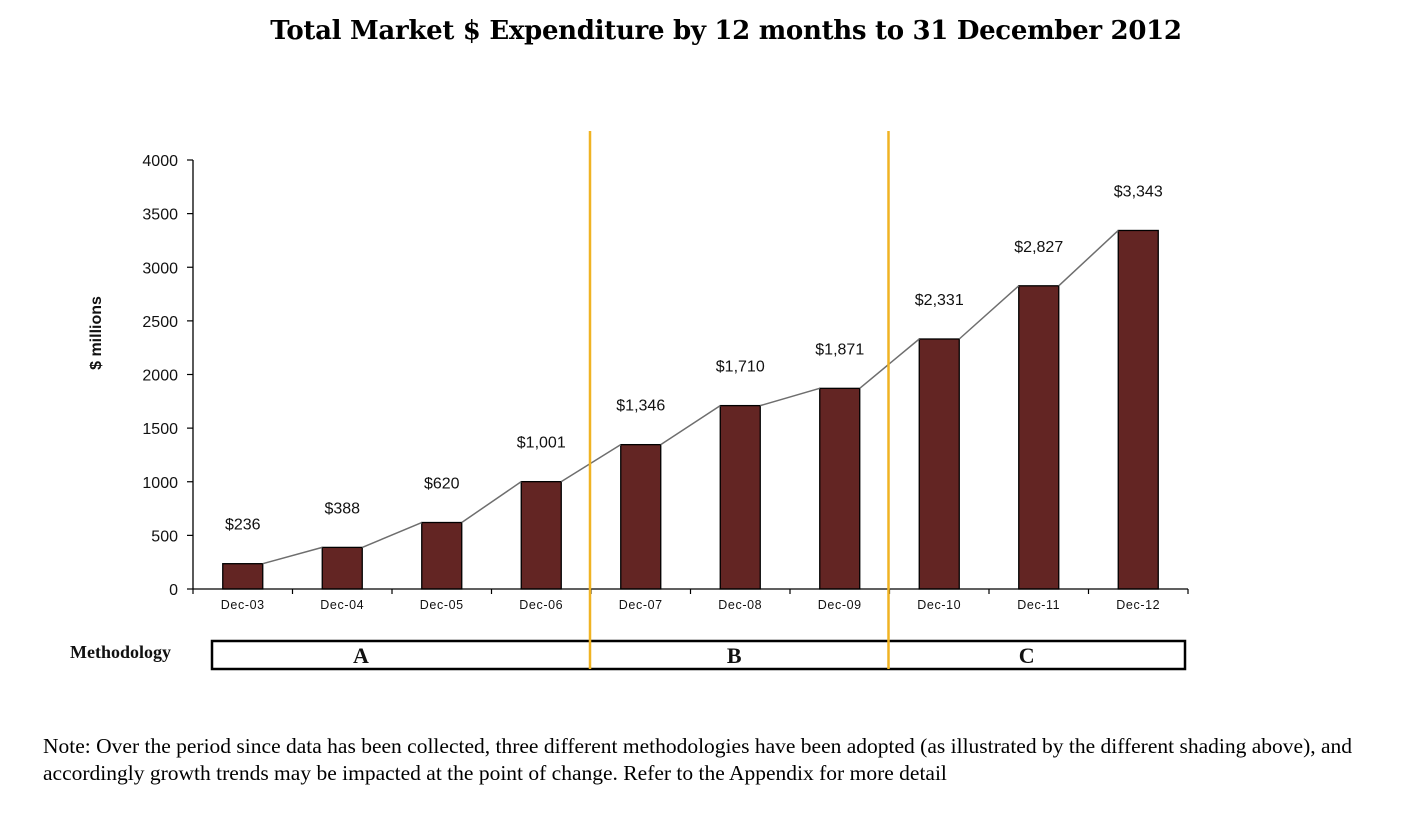 The height and width of the screenshot is (819, 1423). What do you see at coordinates (361, 655) in the screenshot?
I see `methodology-segment-a: A` at bounding box center [361, 655].